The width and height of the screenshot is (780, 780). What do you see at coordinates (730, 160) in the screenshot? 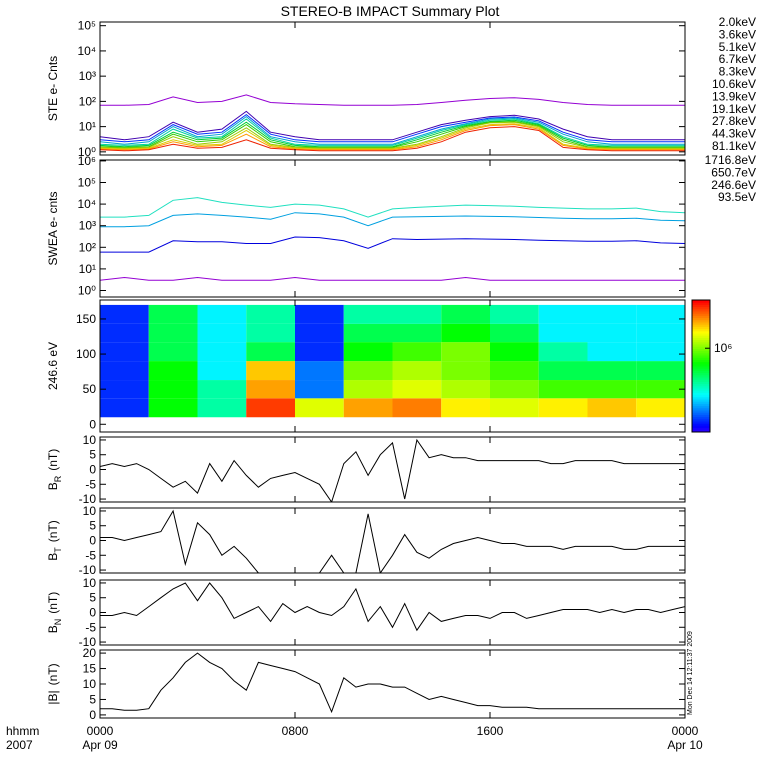
I see `legend-label: 1716.8eV` at bounding box center [730, 160].